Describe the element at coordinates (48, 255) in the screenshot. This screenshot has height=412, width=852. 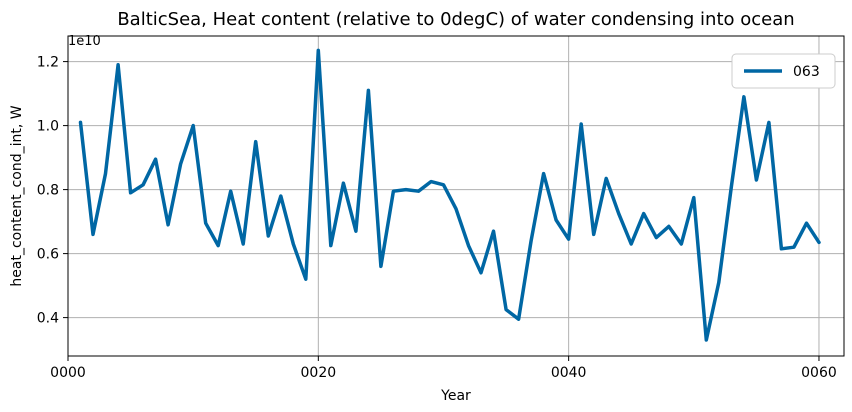
I see `y-tick-label: 0.6` at that location.